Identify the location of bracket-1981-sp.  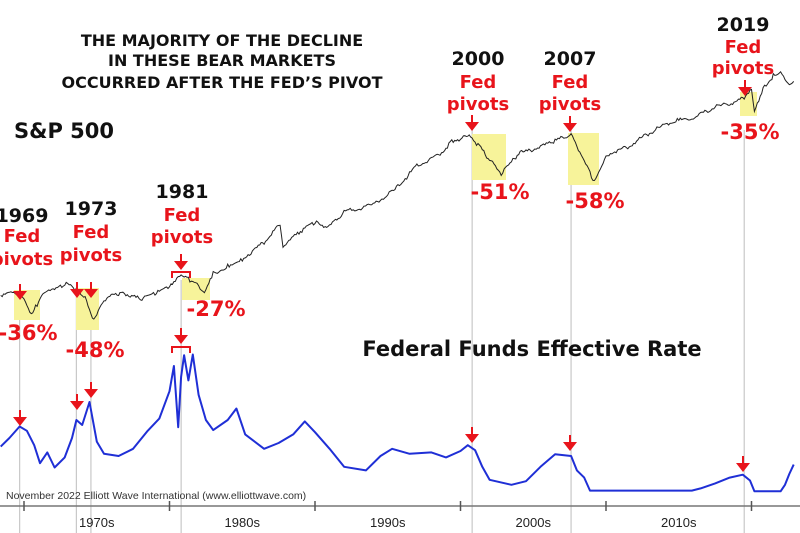
(181, 274).